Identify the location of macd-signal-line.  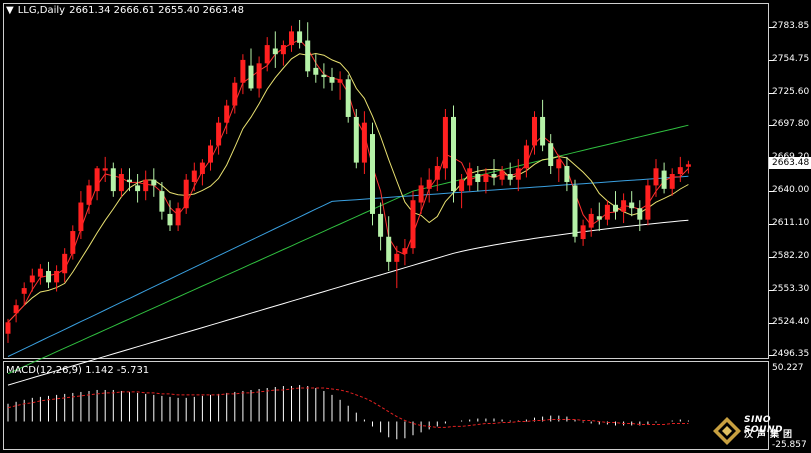
(348, 407).